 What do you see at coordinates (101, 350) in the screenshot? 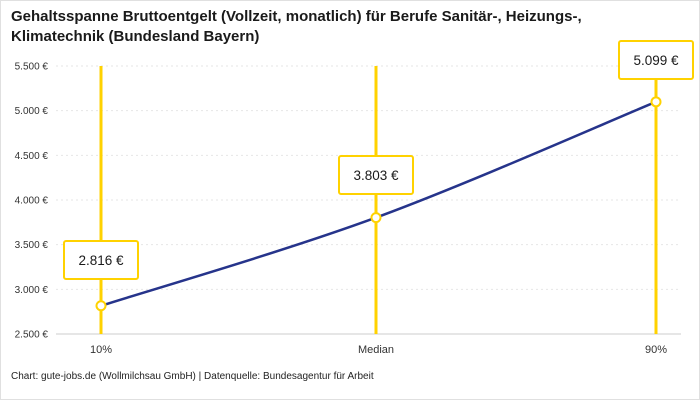
I see `x-tick-label: 10%` at bounding box center [101, 350].